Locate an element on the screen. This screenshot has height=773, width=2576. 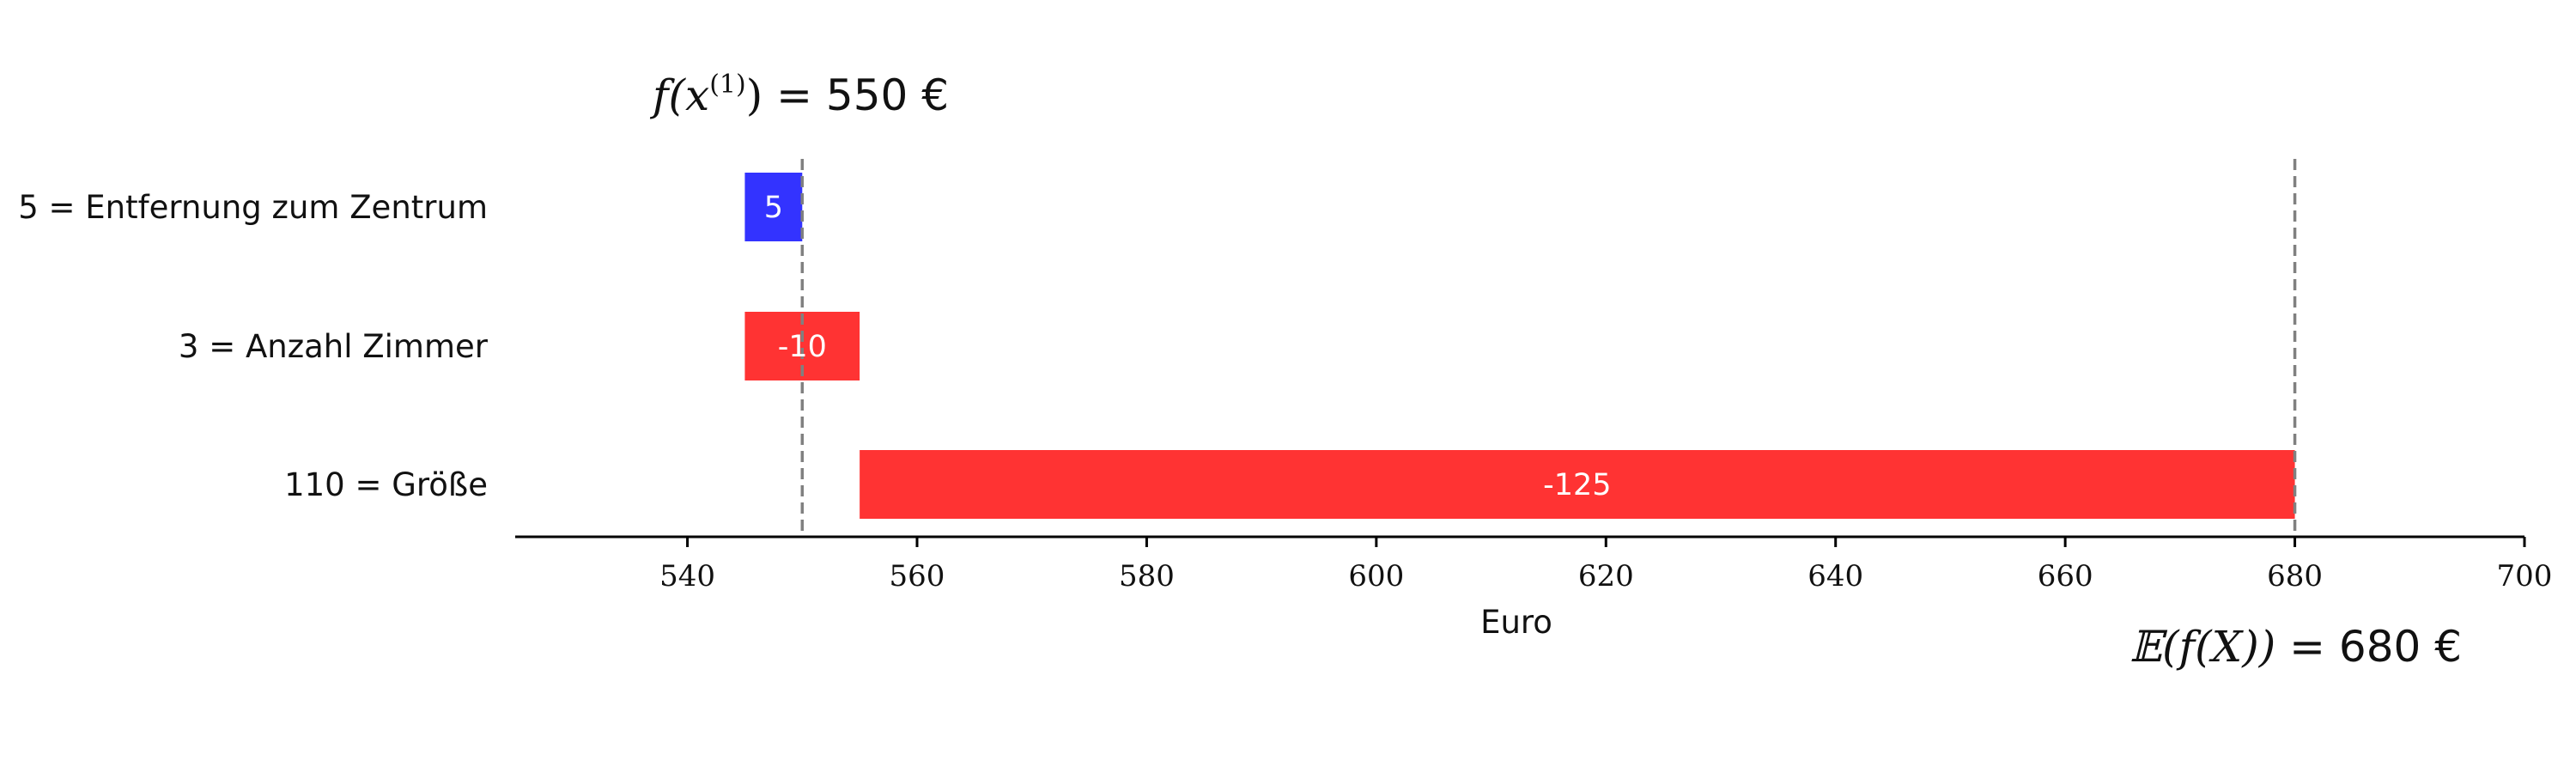
prediction-superscript: (1) is located at coordinates (727, 85).